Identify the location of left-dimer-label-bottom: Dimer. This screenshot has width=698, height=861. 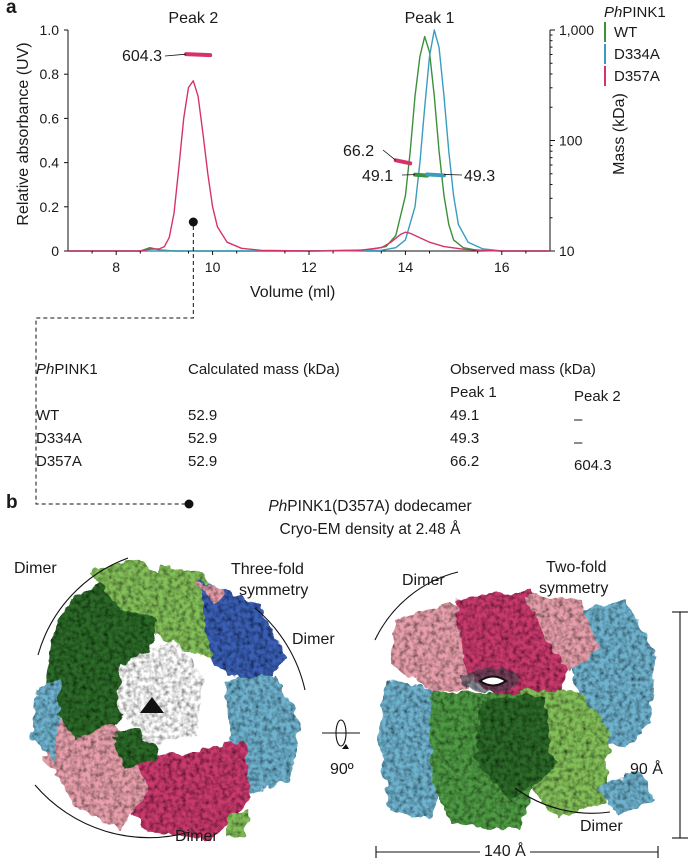
(196, 837).